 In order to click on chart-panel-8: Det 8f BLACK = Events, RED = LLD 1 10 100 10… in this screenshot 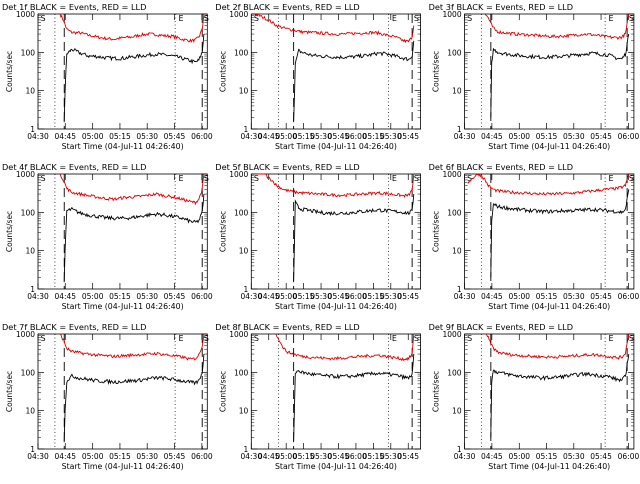, I will do `click(318, 396)`.